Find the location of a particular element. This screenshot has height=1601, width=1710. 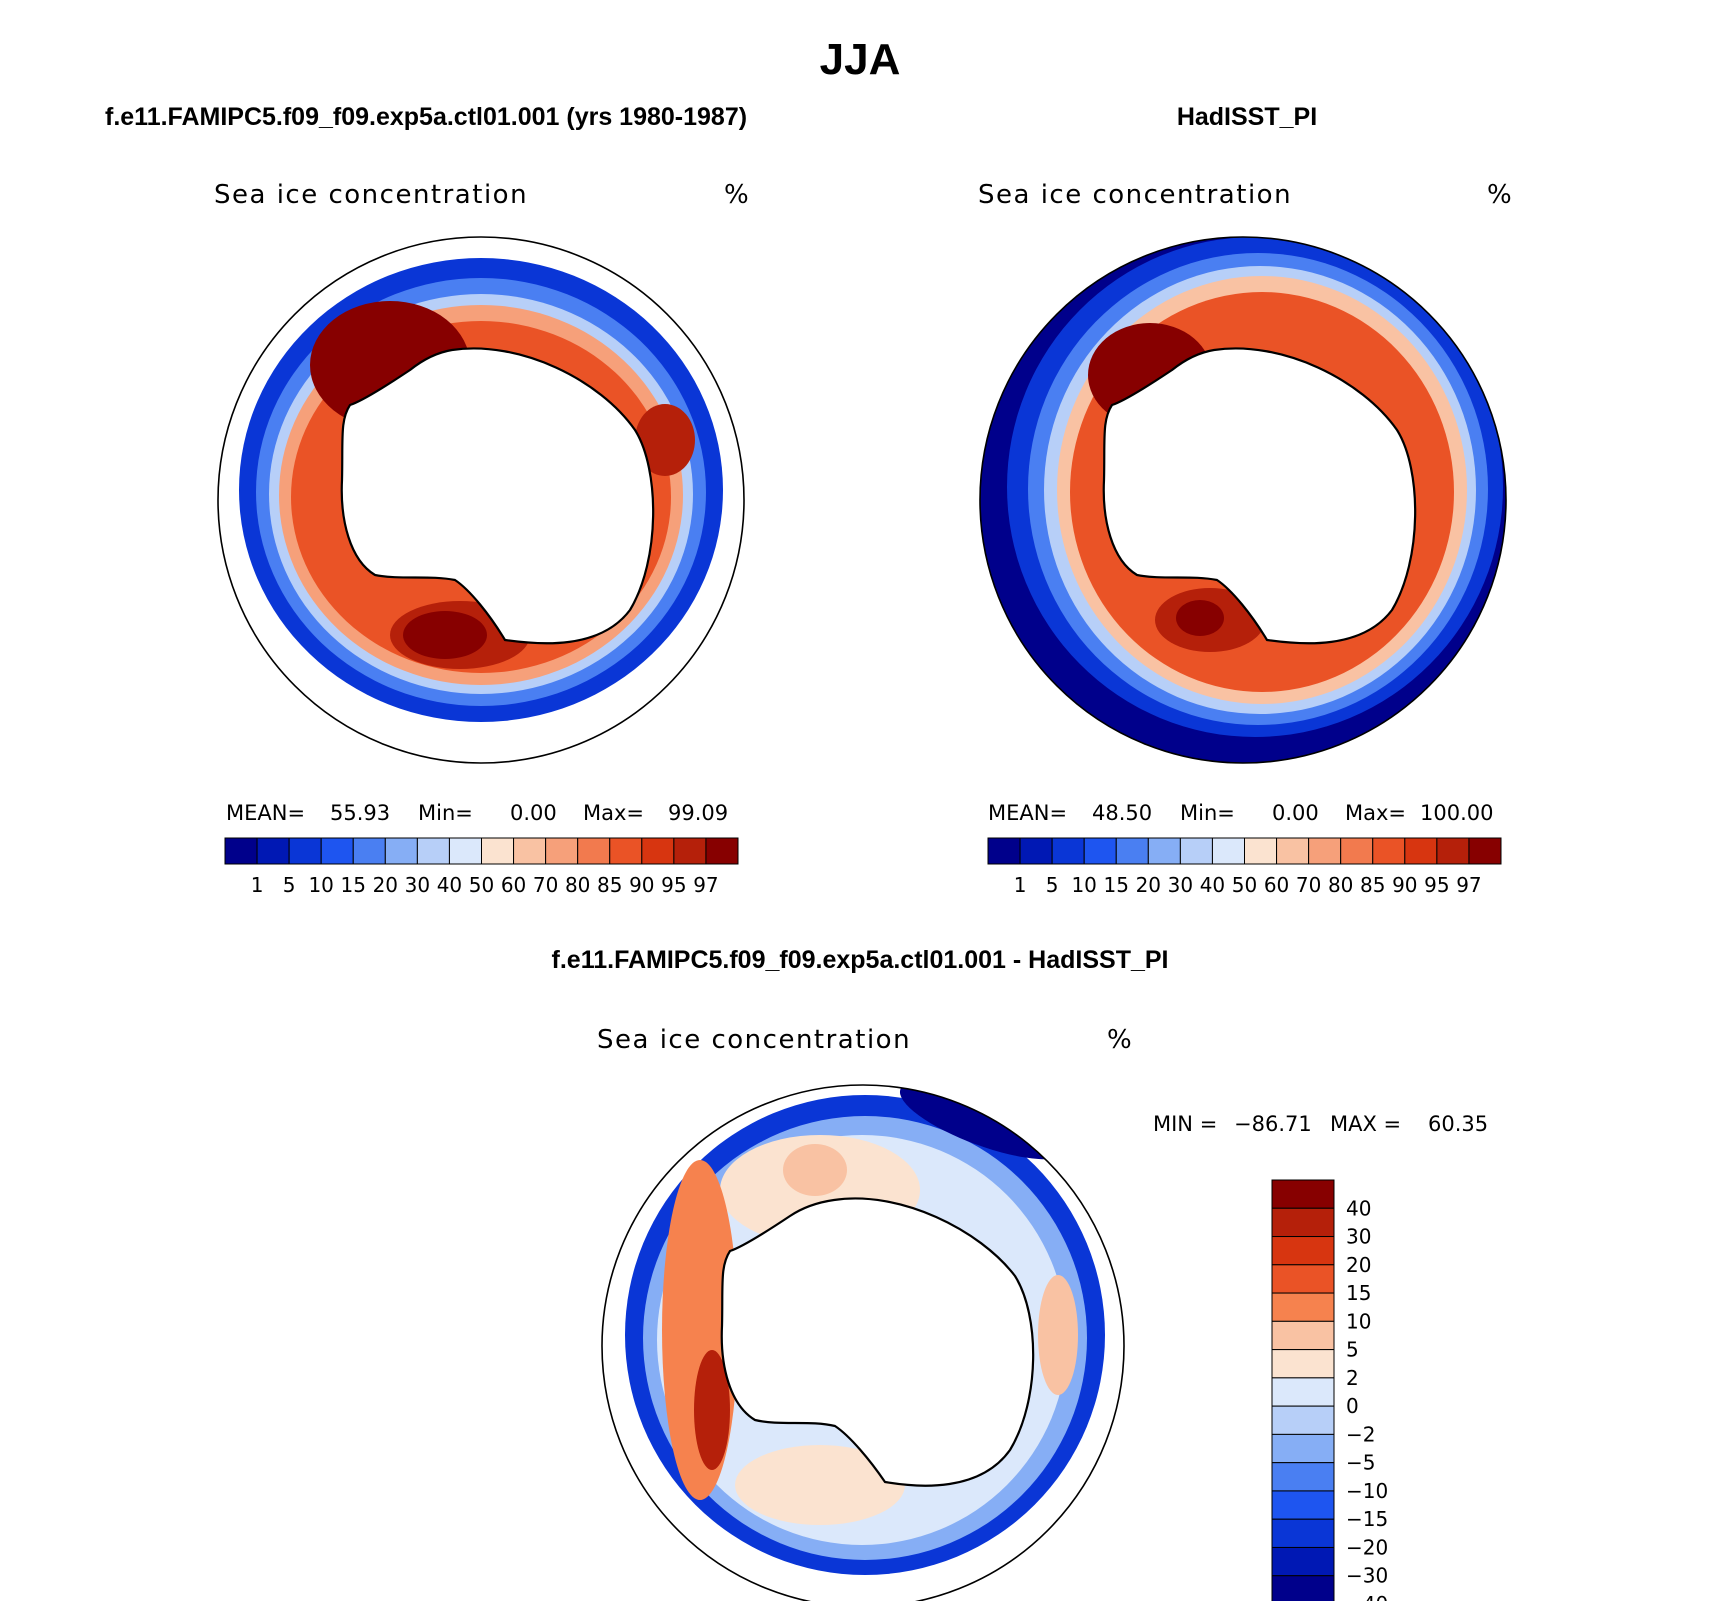

panel-3-colorbar-tick-label: 0 is located at coordinates (1352, 1406).